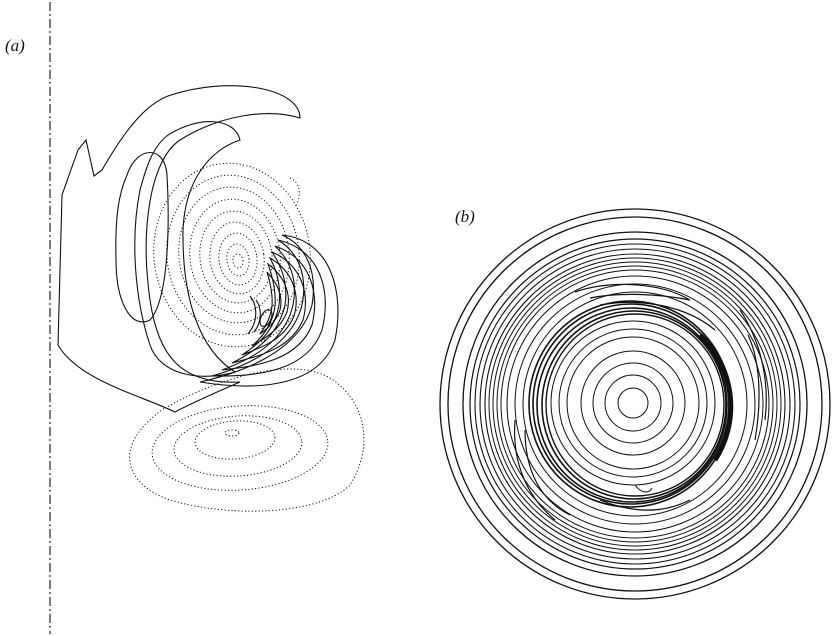  I want to click on solid-crescent-vortex, so click(269, 310).